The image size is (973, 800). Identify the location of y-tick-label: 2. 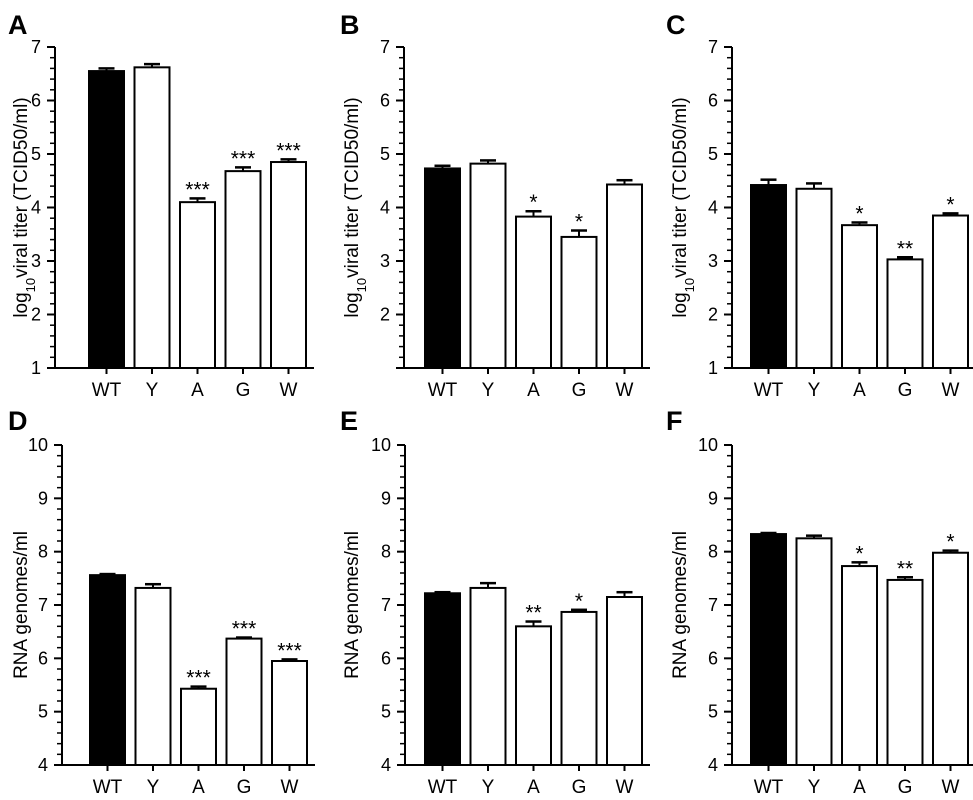
(713, 315).